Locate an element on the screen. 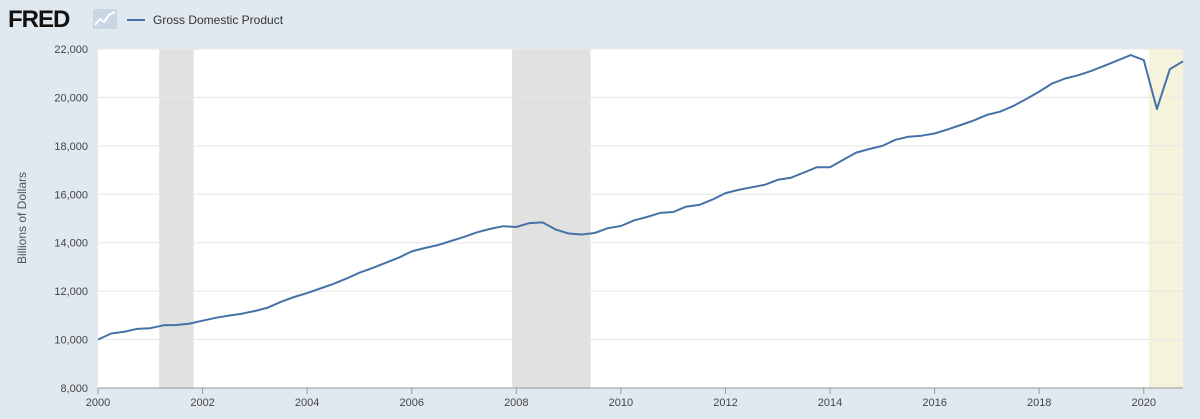  x-tick-label: 2006 is located at coordinates (411, 403).